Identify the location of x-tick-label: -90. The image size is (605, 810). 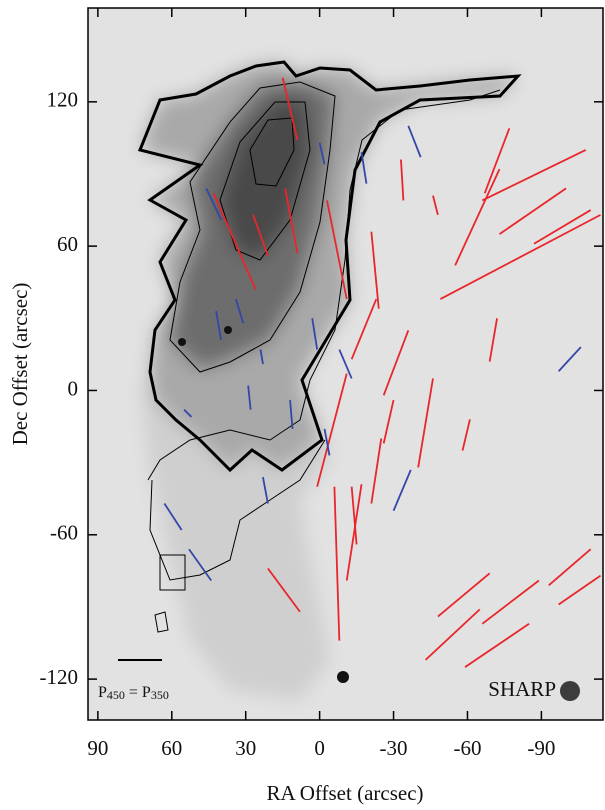
(541, 748).